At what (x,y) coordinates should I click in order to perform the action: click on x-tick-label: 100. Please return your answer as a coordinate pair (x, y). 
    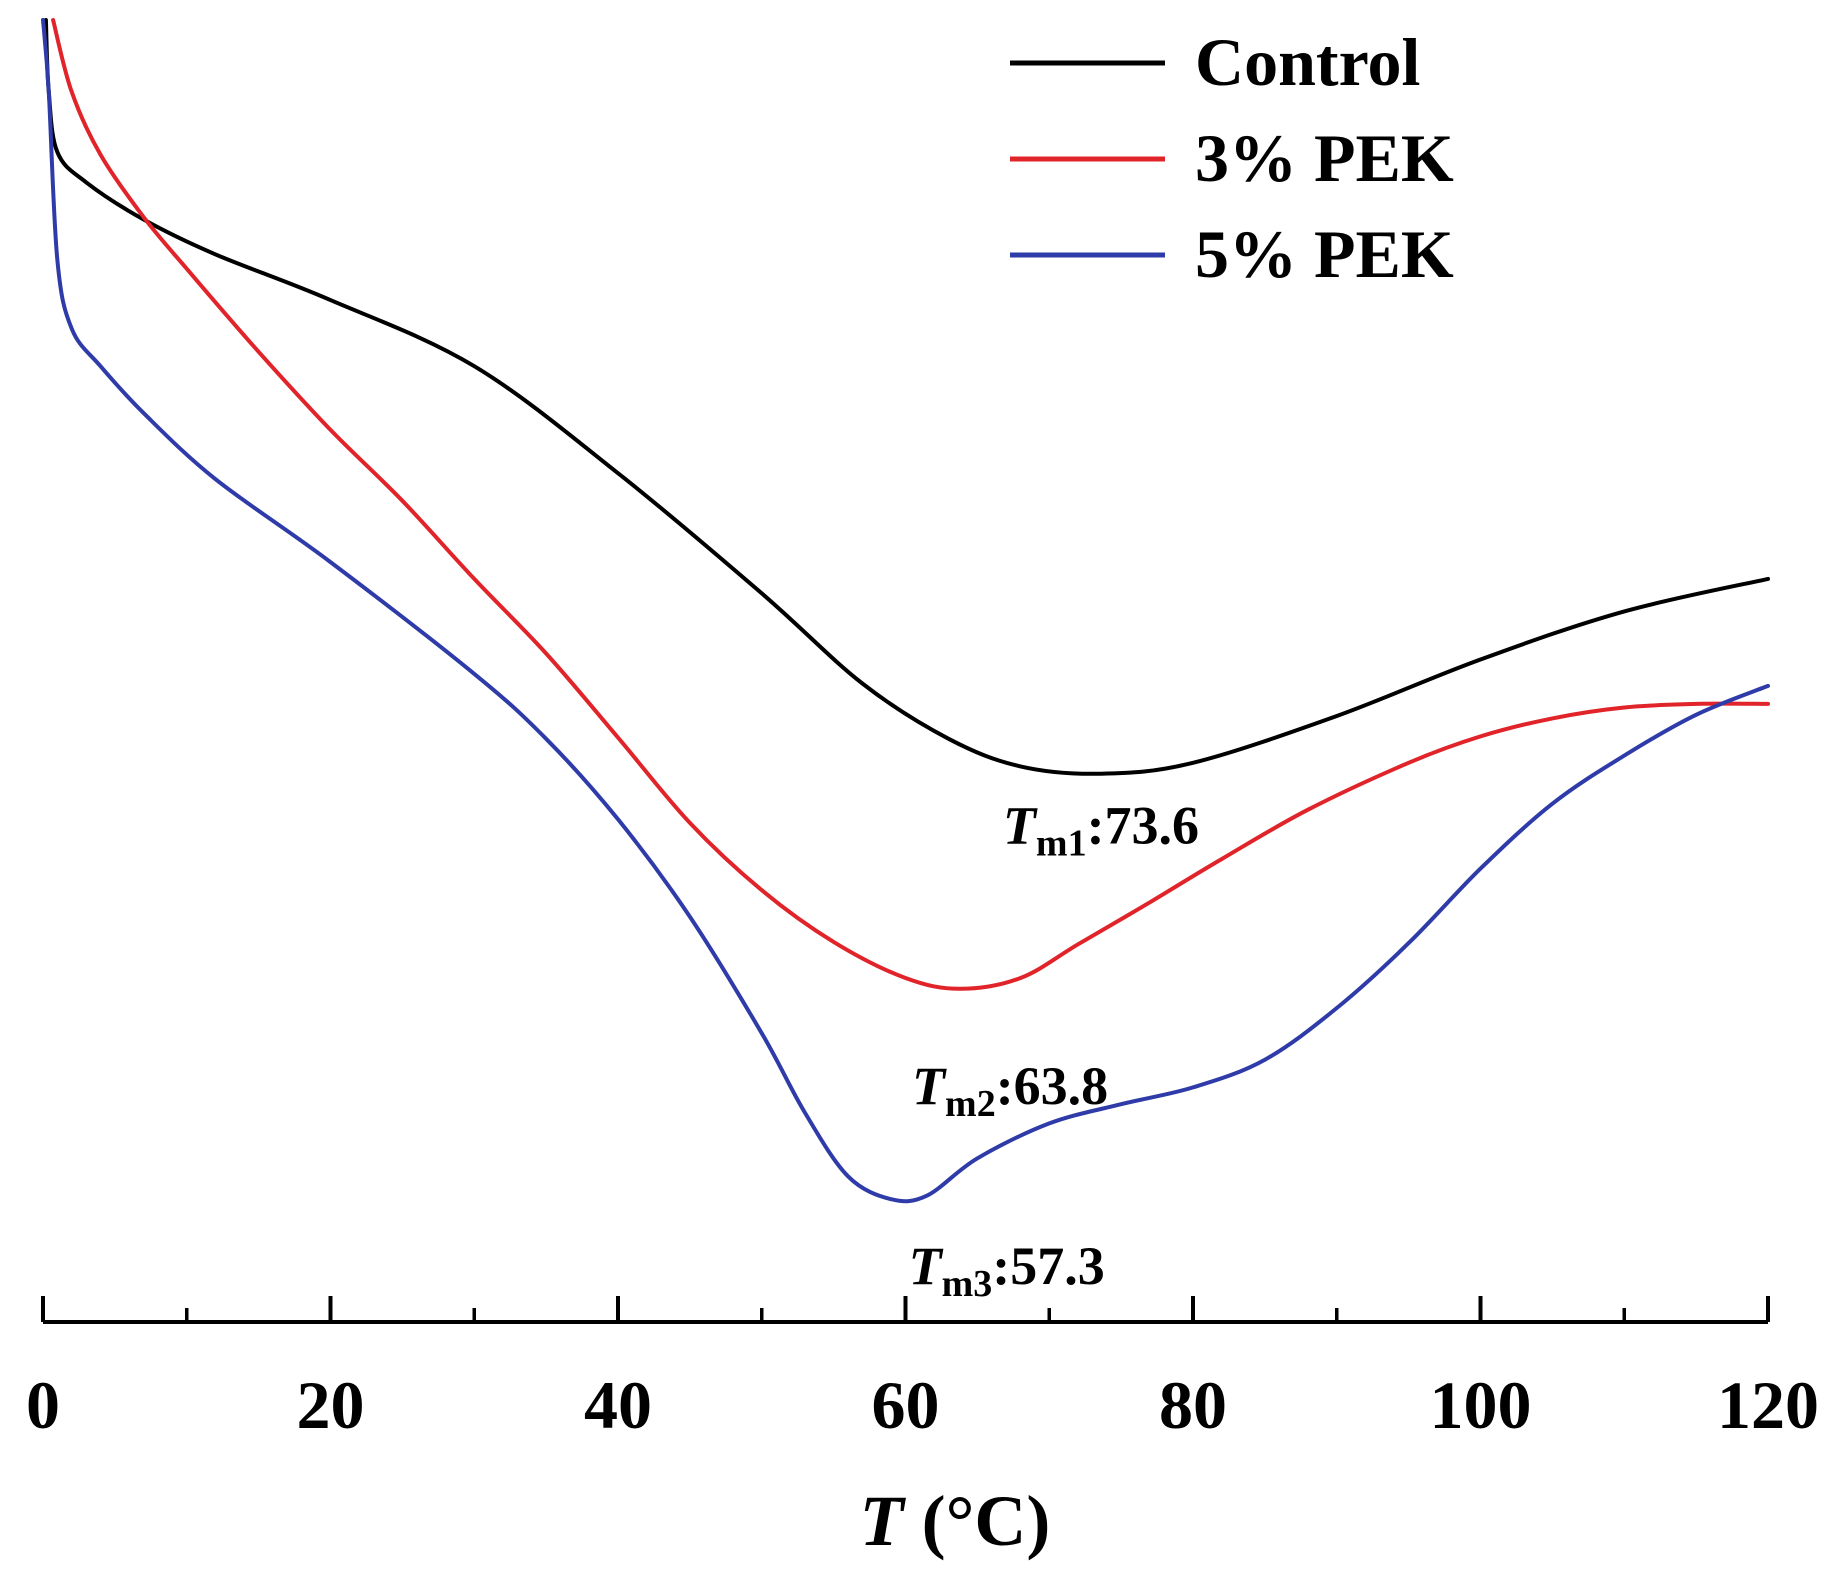
    Looking at the image, I should click on (1481, 1405).